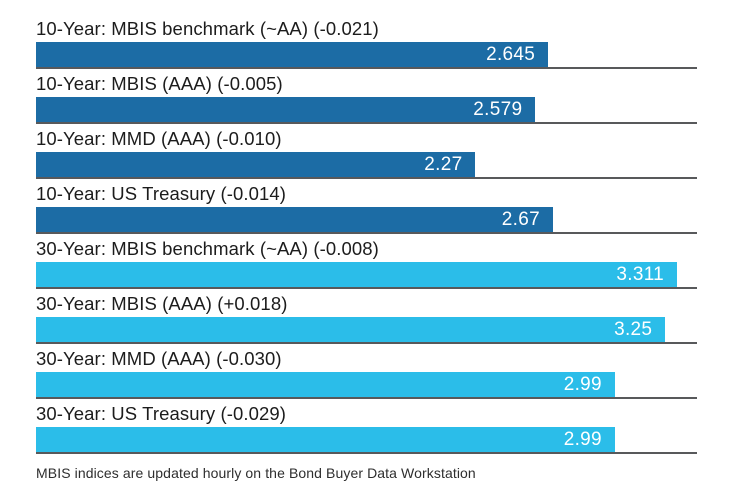  I want to click on bar: 2.27, so click(256, 164).